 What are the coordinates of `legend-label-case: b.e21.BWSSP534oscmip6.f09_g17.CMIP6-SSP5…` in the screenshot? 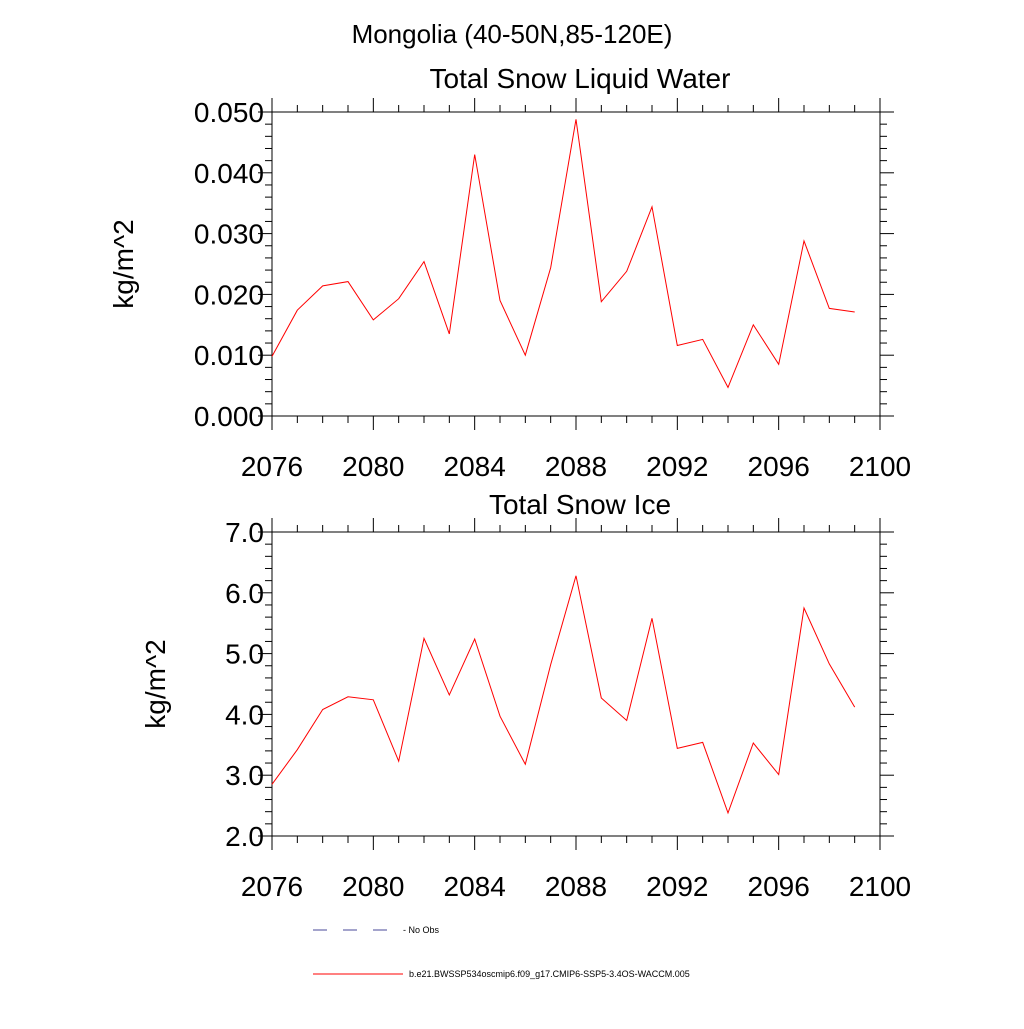 It's located at (549, 974).